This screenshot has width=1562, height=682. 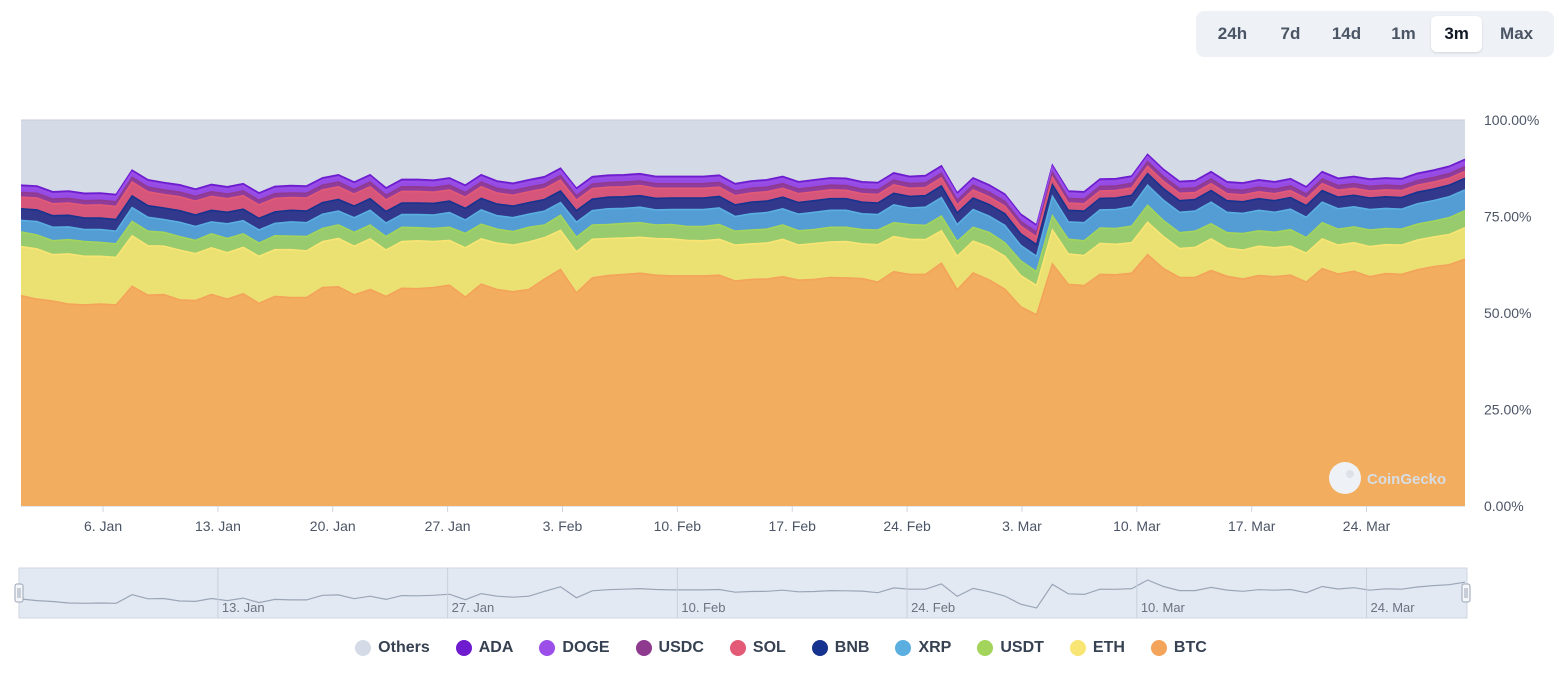 I want to click on series-line-eth, so click(x=743, y=254).